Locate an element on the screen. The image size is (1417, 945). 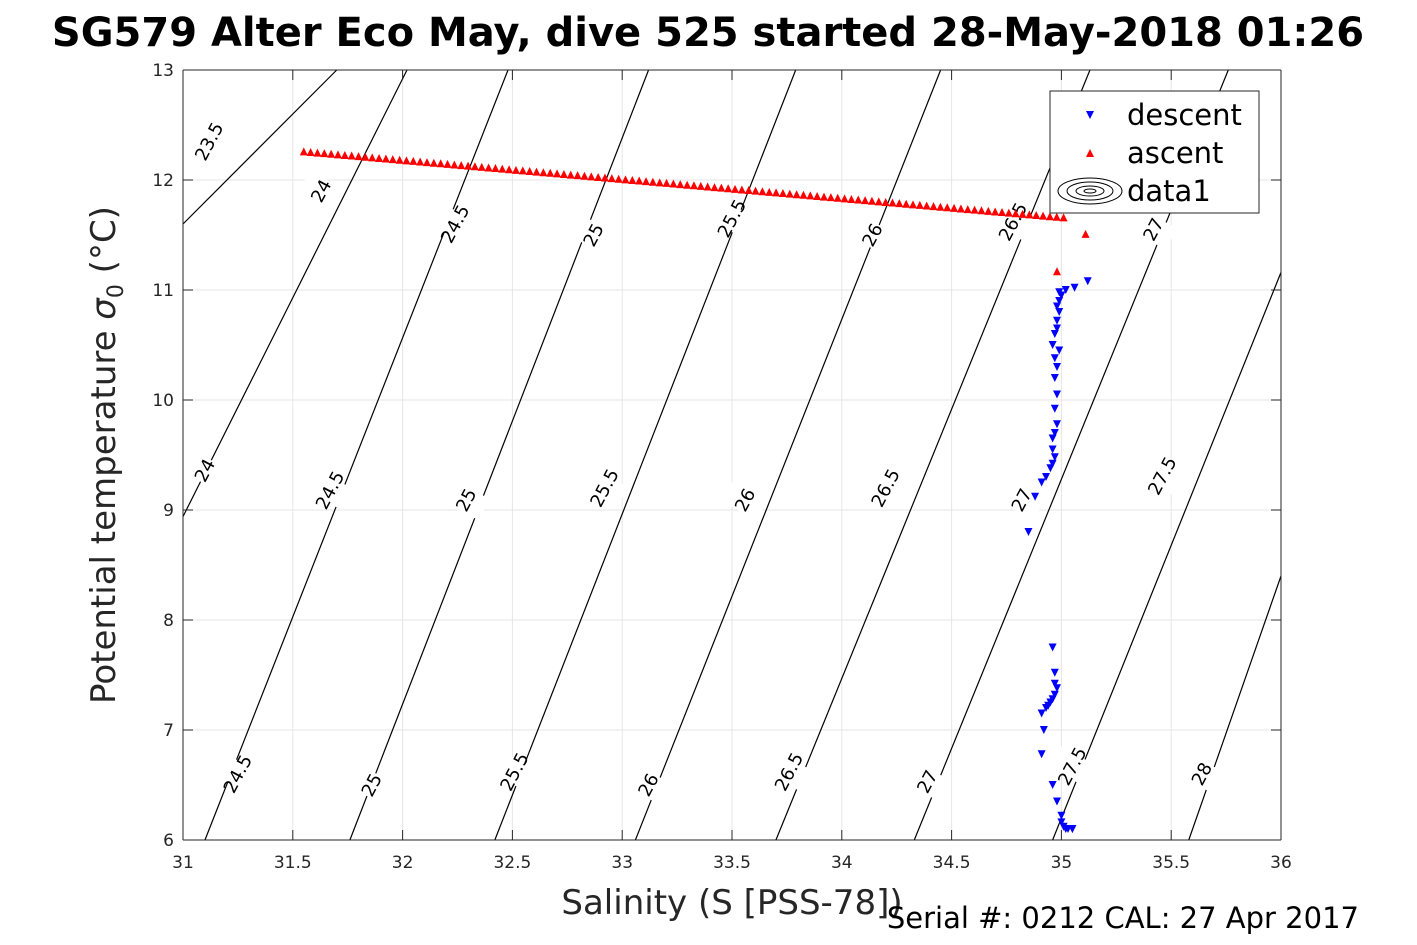
y-tick-label: 10 is located at coordinates (163, 401).